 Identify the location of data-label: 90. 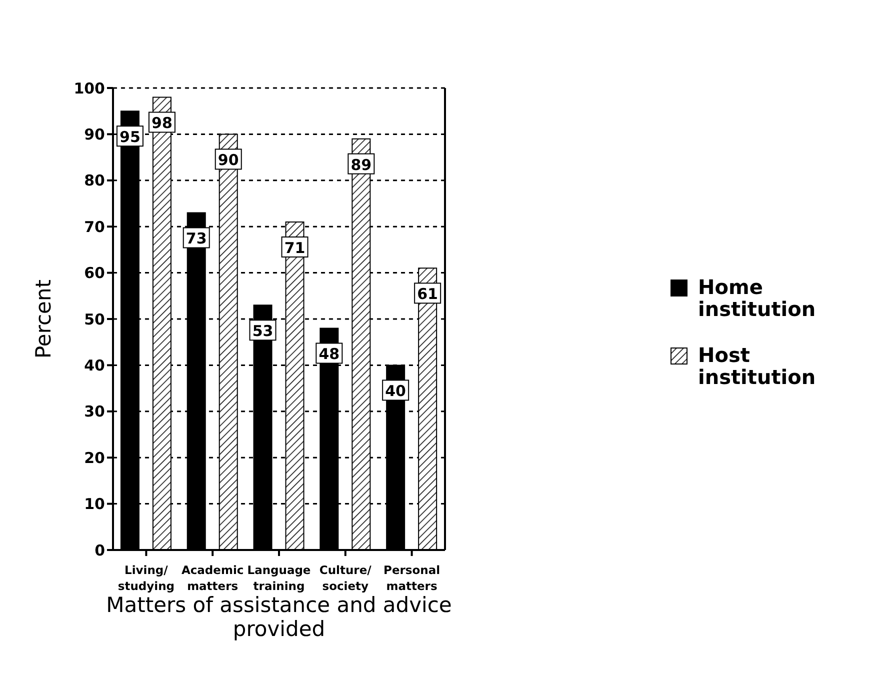
(228, 160).